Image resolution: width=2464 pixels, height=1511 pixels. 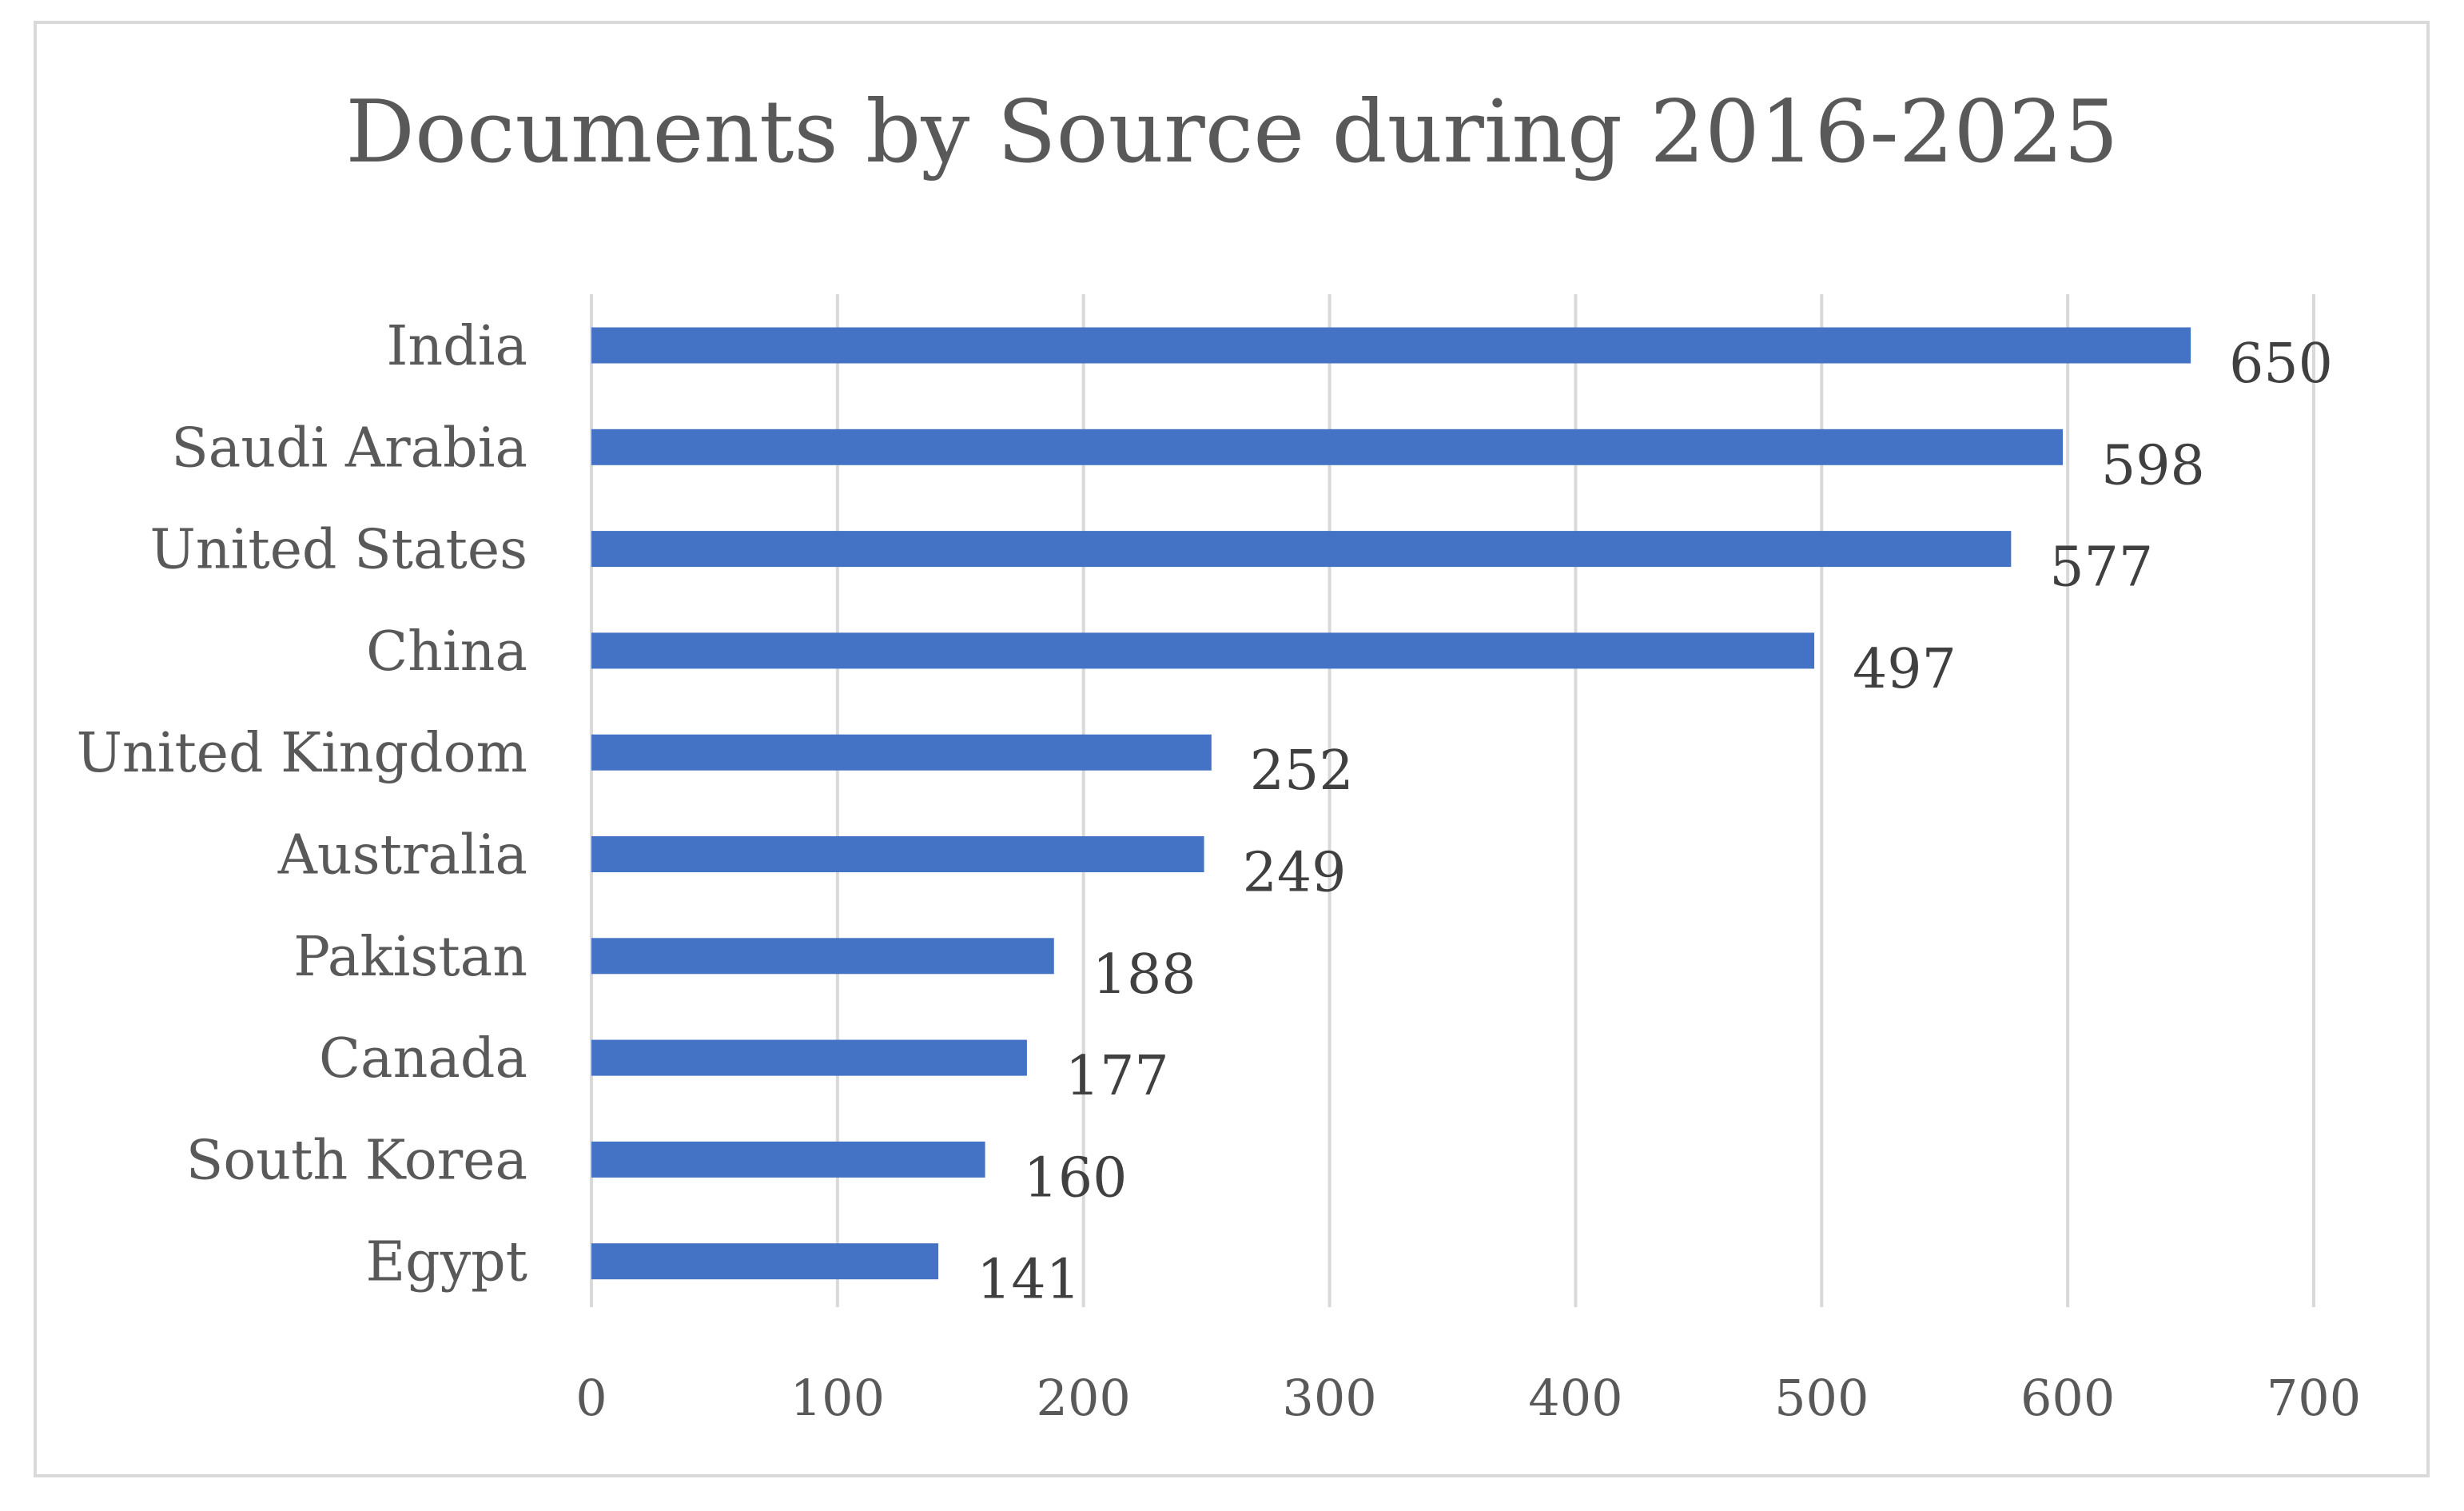 What do you see at coordinates (1468, 1398) in the screenshot?
I see `x-tick-labels: 0 100 200 300 400 500 600 700` at bounding box center [1468, 1398].